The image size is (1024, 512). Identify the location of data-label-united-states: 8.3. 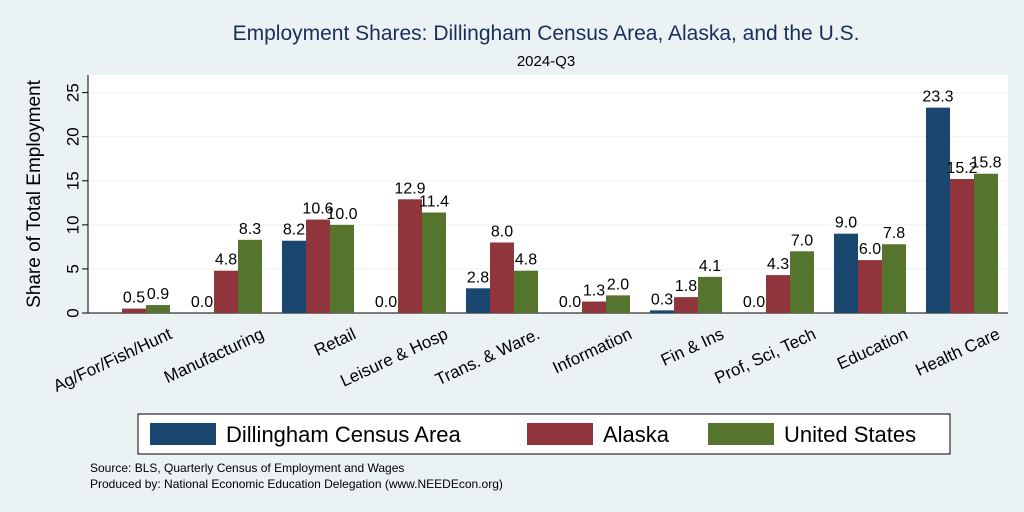
(250, 229).